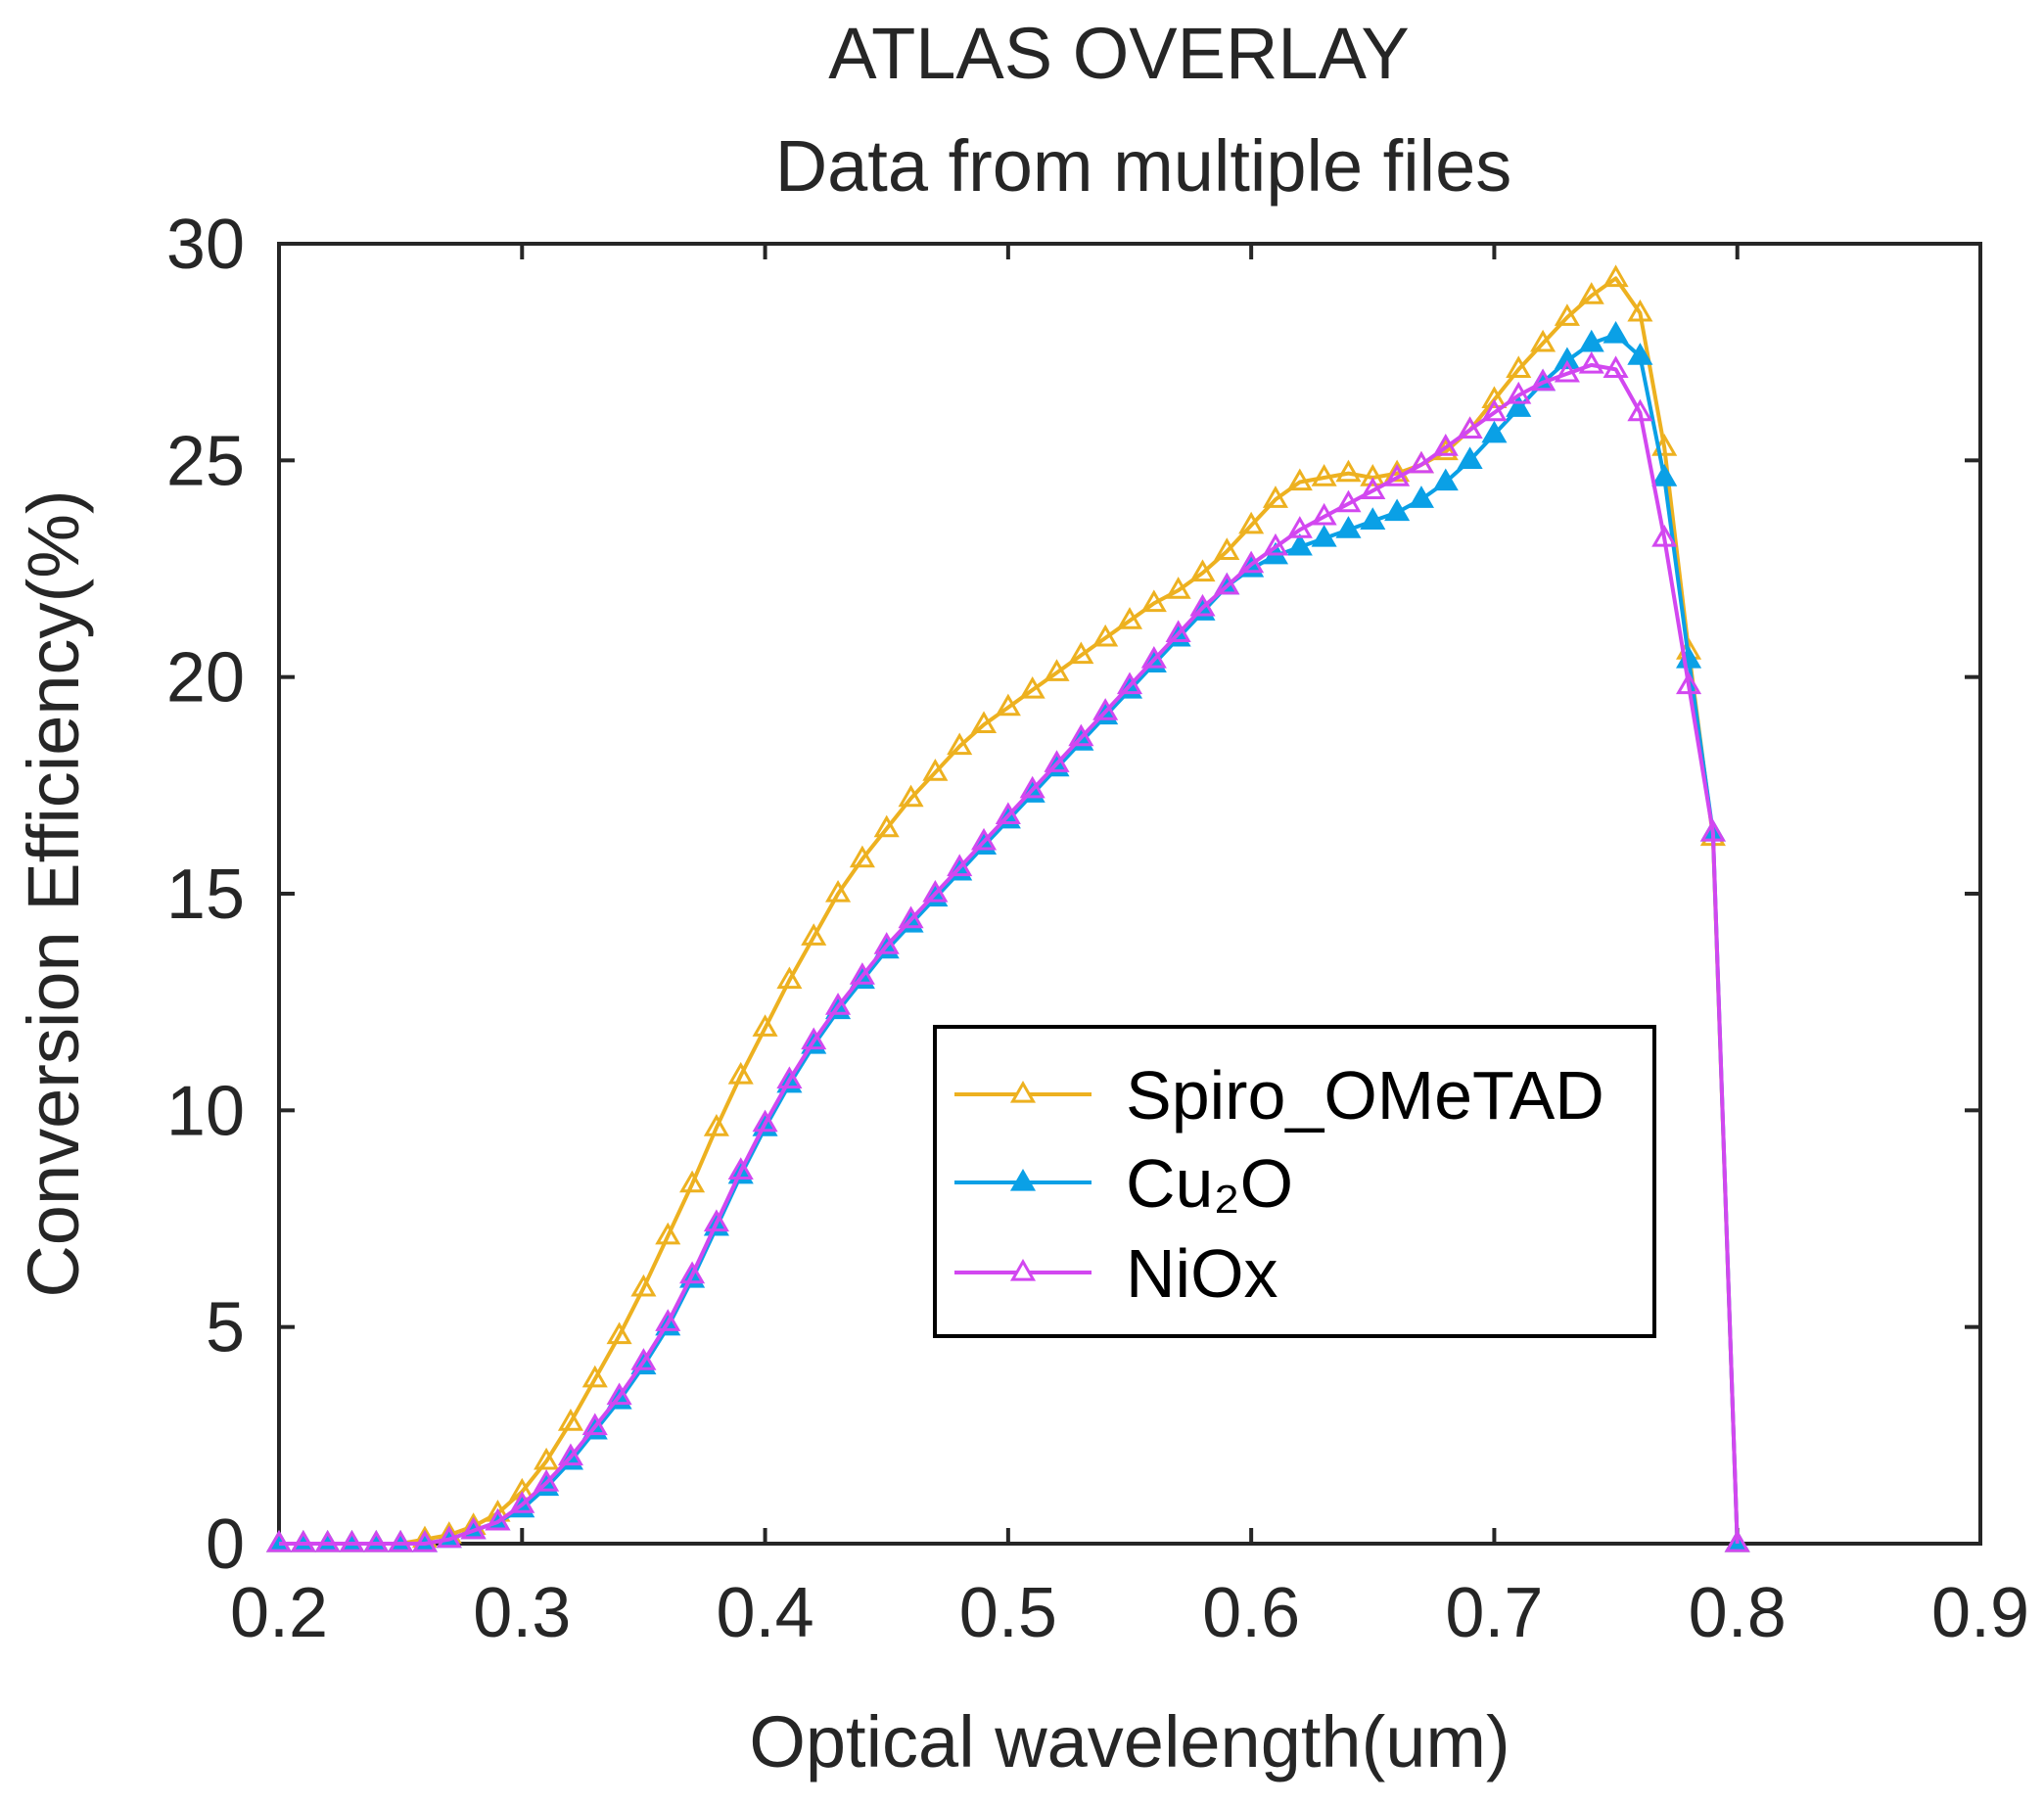 The height and width of the screenshot is (1805, 2044). Describe the element at coordinates (1202, 1273) in the screenshot. I see `legend-label: NiOx` at that location.